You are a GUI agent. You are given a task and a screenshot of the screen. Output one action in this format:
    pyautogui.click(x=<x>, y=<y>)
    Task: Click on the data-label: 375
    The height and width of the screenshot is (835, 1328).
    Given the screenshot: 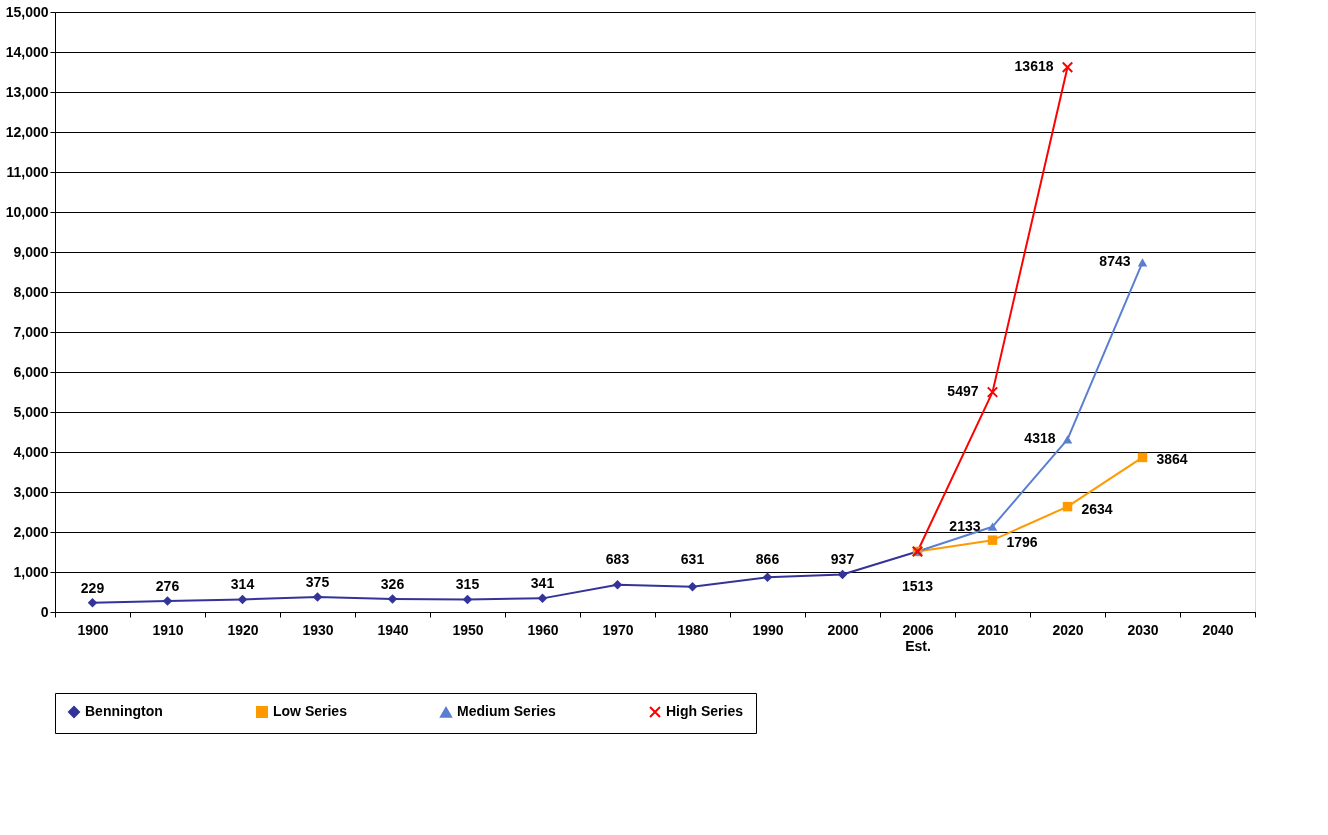 What is the action you would take?
    pyautogui.click(x=317, y=582)
    